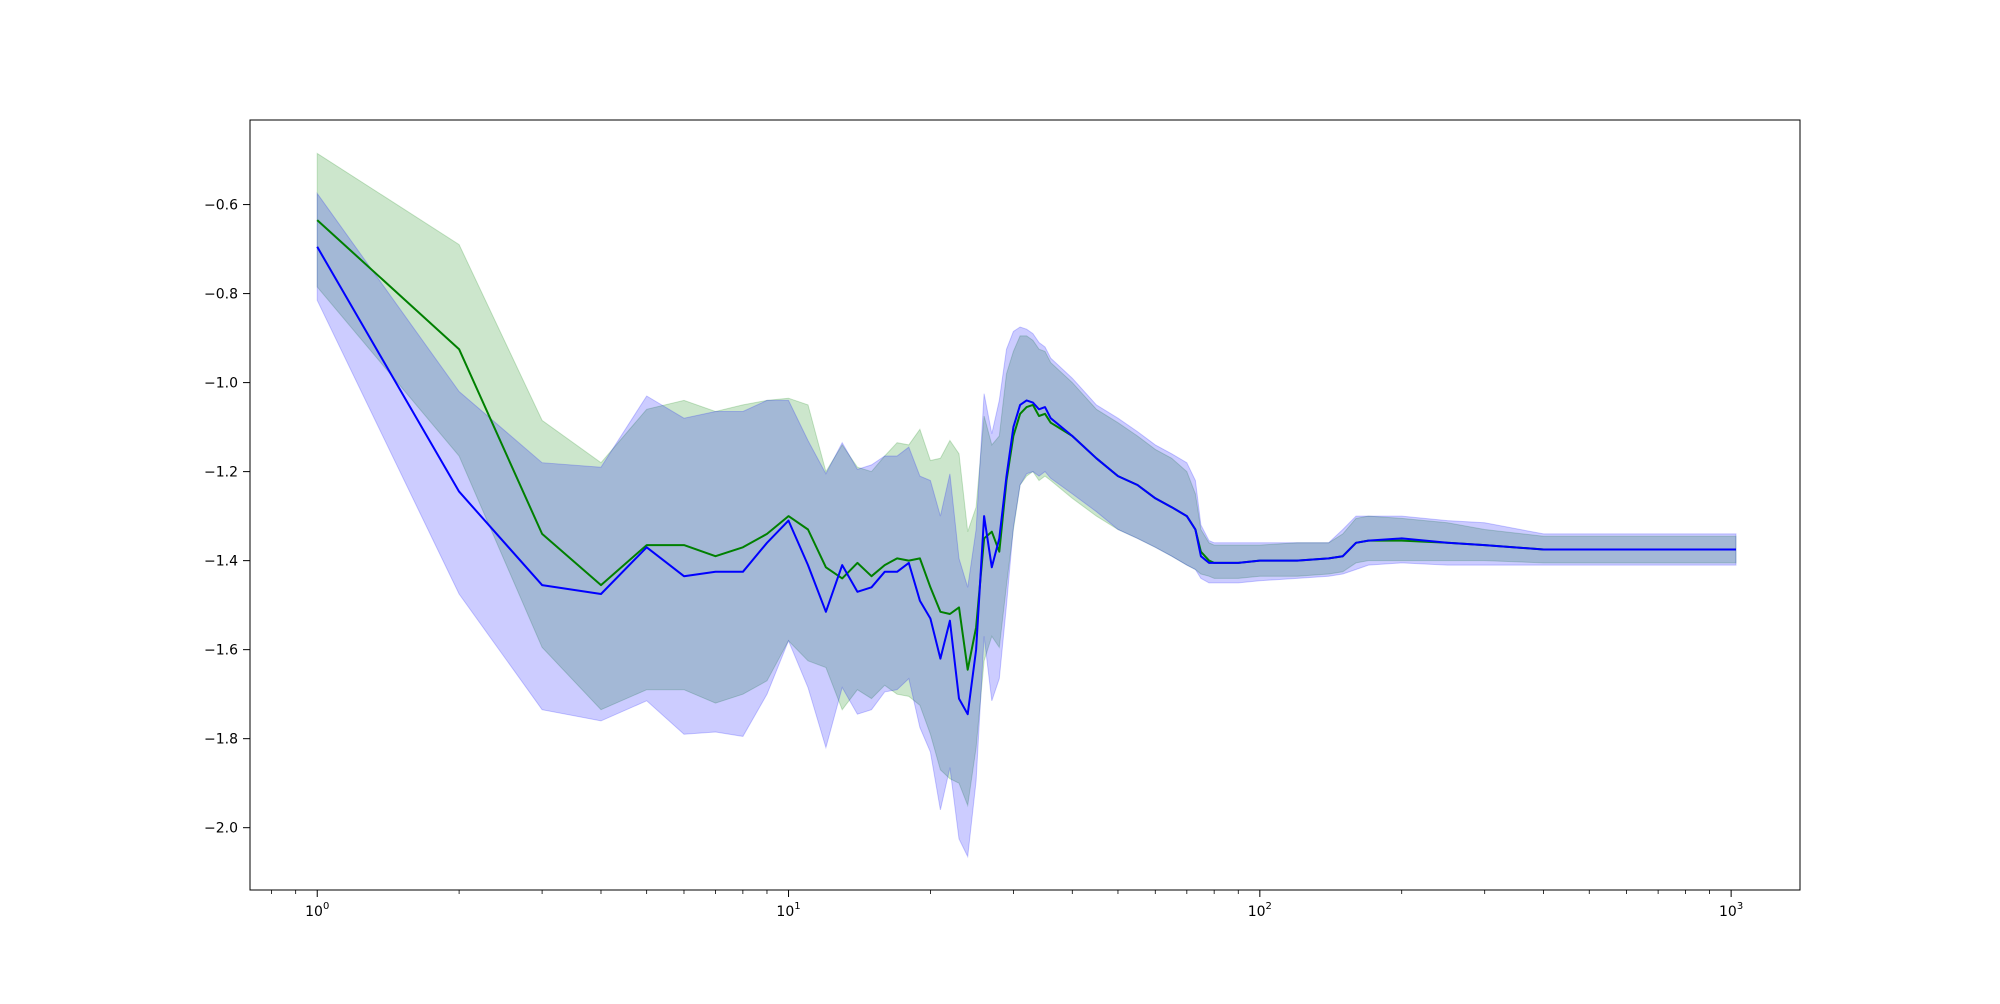  I want to click on y-axis: −0.6 −0.8 −1.0 −1.2 −1.4 −1.6 −1.8 −2.0, so click(227, 517).